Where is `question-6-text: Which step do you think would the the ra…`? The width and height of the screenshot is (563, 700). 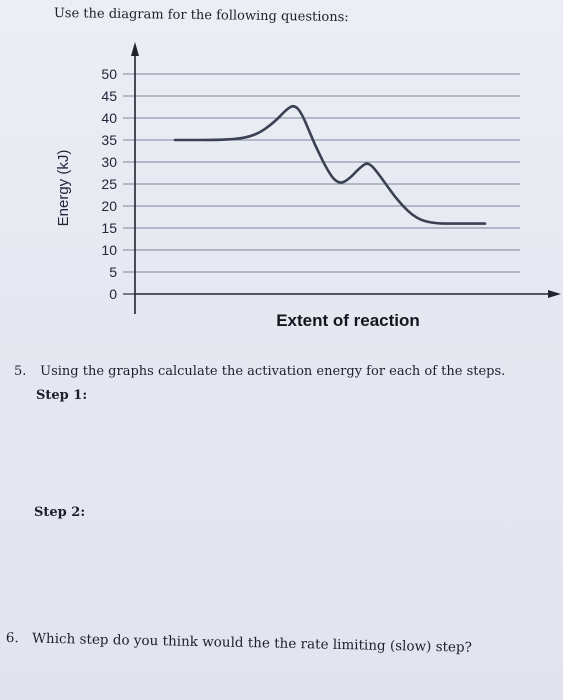 question-6-text: Which step do you think would the the ra… is located at coordinates (252, 643).